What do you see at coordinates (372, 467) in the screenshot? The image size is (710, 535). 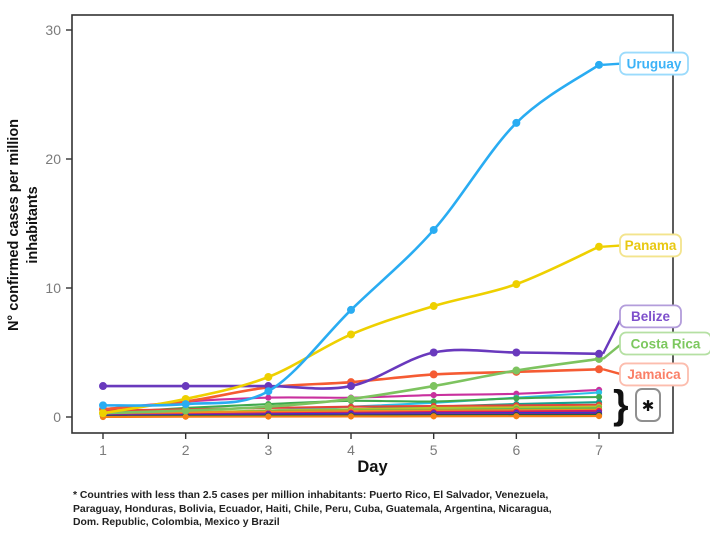 I see `x-axis-title: Day` at bounding box center [372, 467].